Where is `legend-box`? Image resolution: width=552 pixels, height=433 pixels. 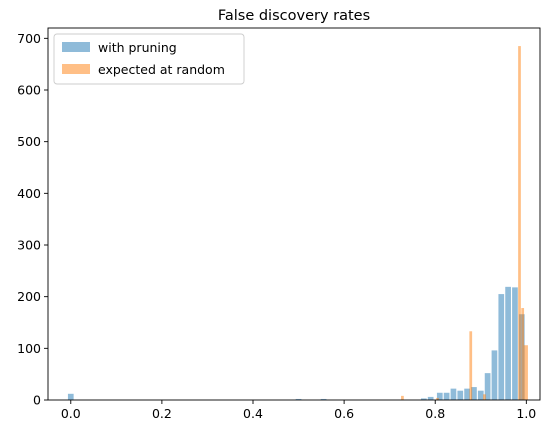 legend-box is located at coordinates (149, 59).